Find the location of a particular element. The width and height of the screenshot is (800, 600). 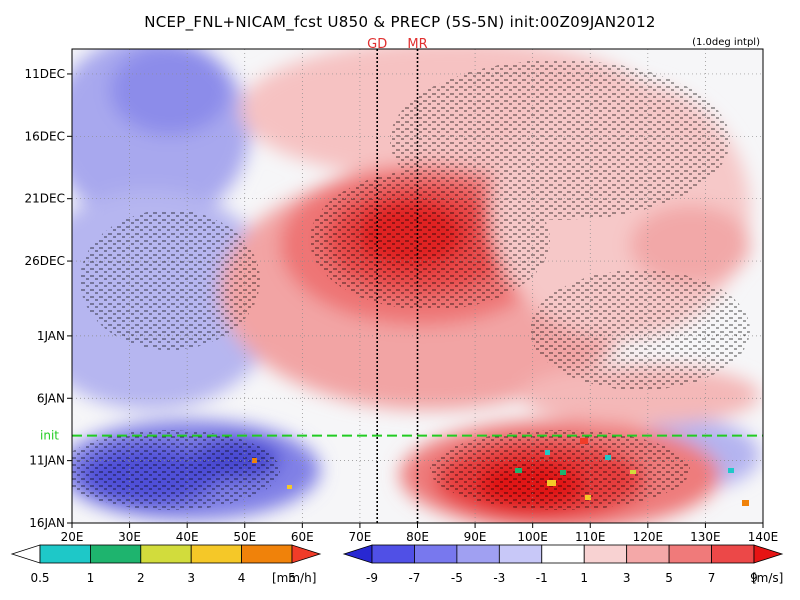

init-label: init is located at coordinates (49, 436).